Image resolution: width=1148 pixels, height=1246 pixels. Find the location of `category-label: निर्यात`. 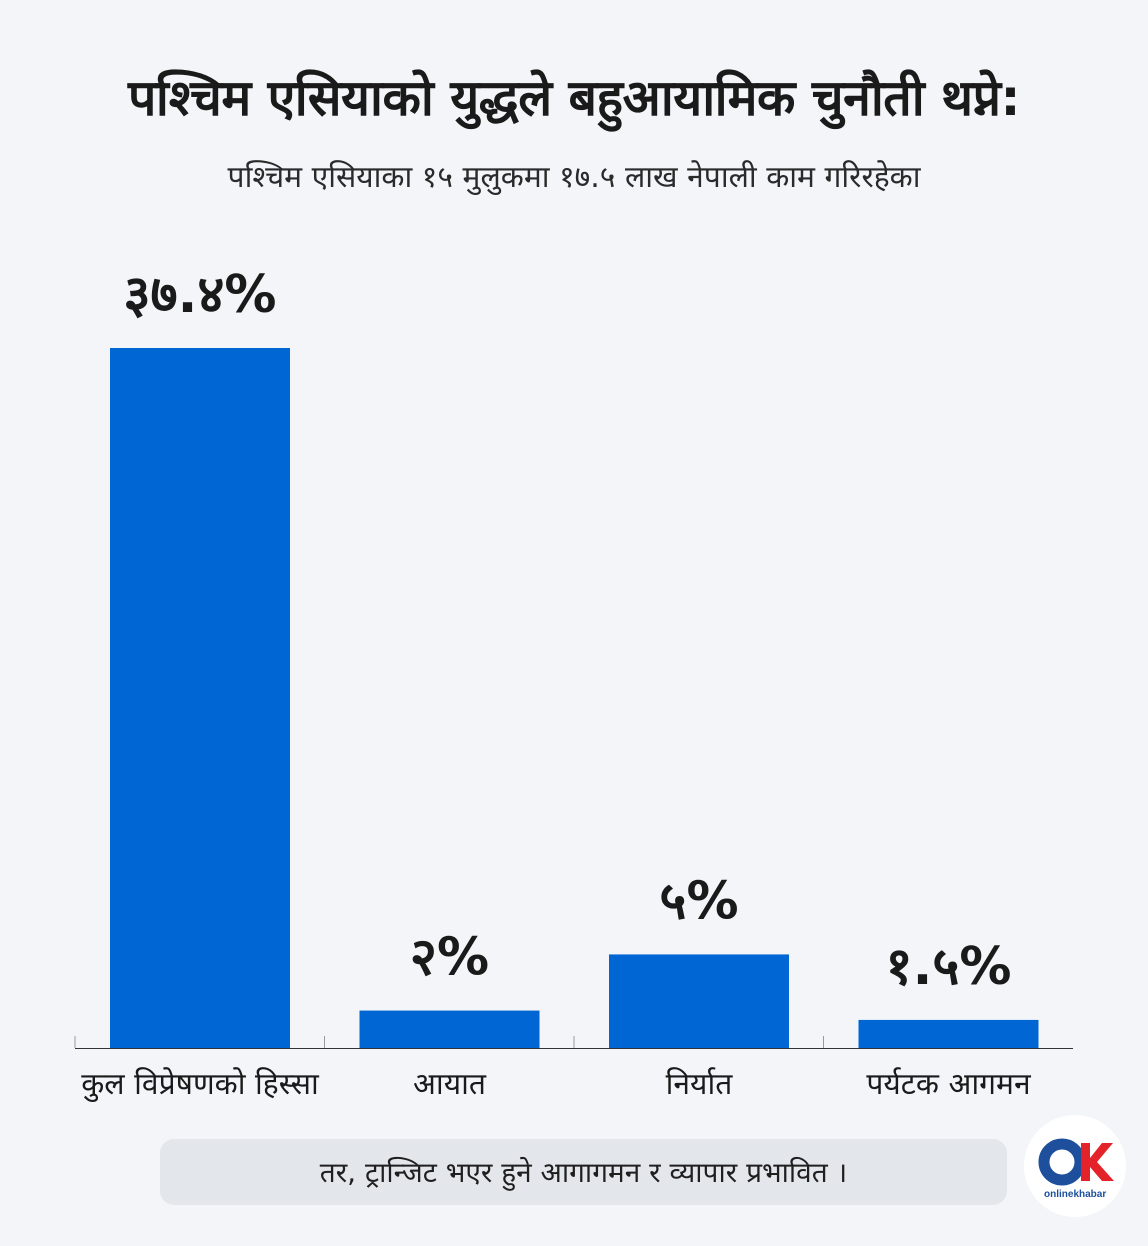

category-label: निर्यात is located at coordinates (700, 1084).